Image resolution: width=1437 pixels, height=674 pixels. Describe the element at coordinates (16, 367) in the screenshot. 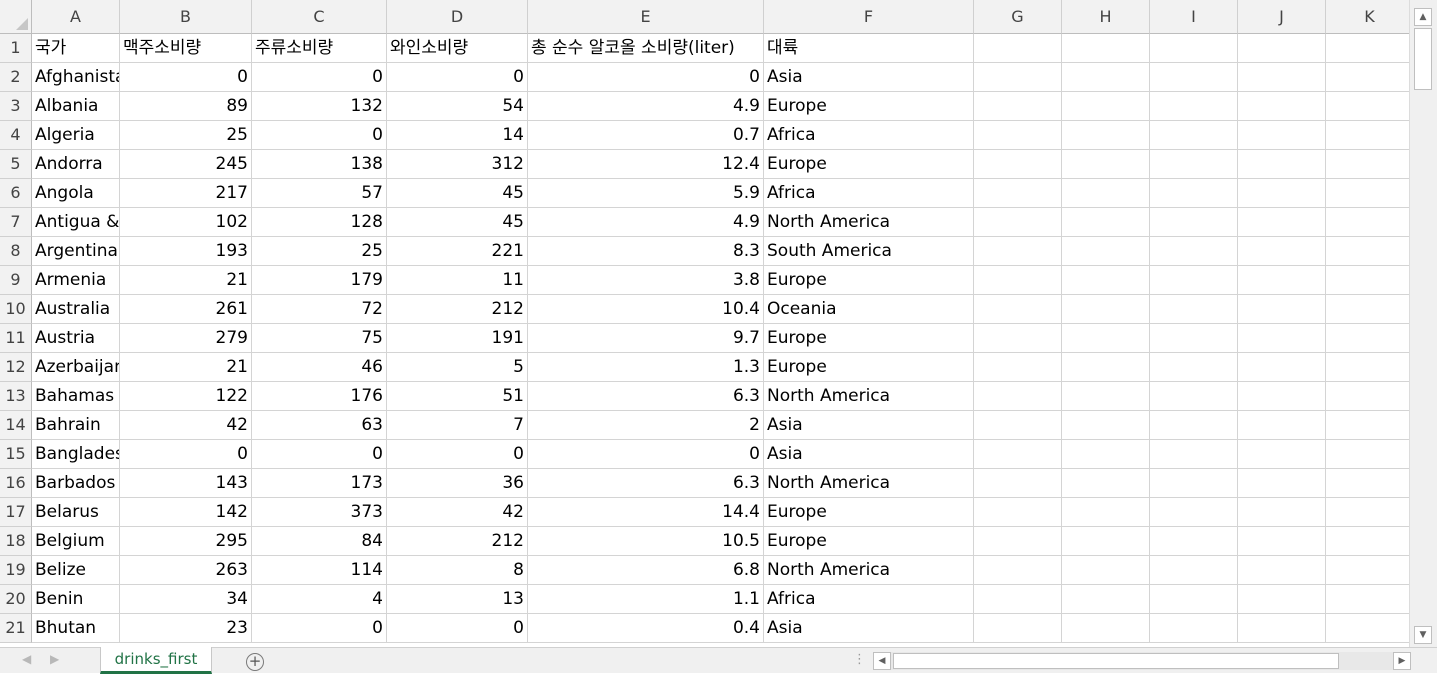

I see `row-header: 12` at that location.